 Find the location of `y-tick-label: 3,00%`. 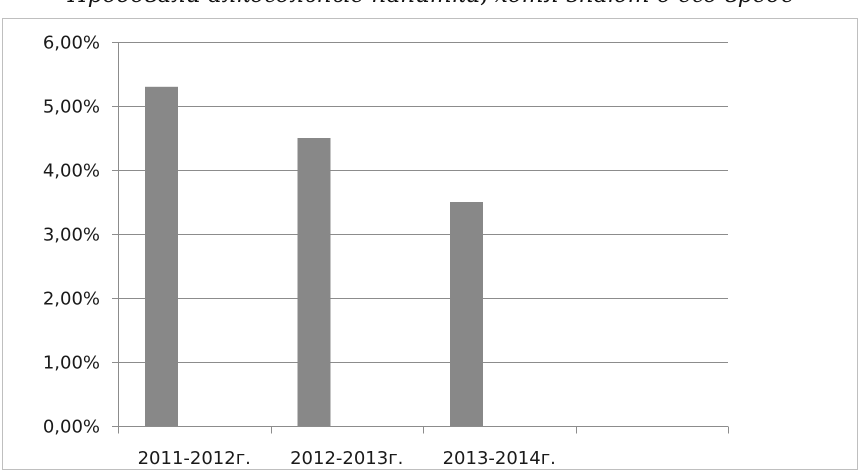

y-tick-label: 3,00% is located at coordinates (71, 235).